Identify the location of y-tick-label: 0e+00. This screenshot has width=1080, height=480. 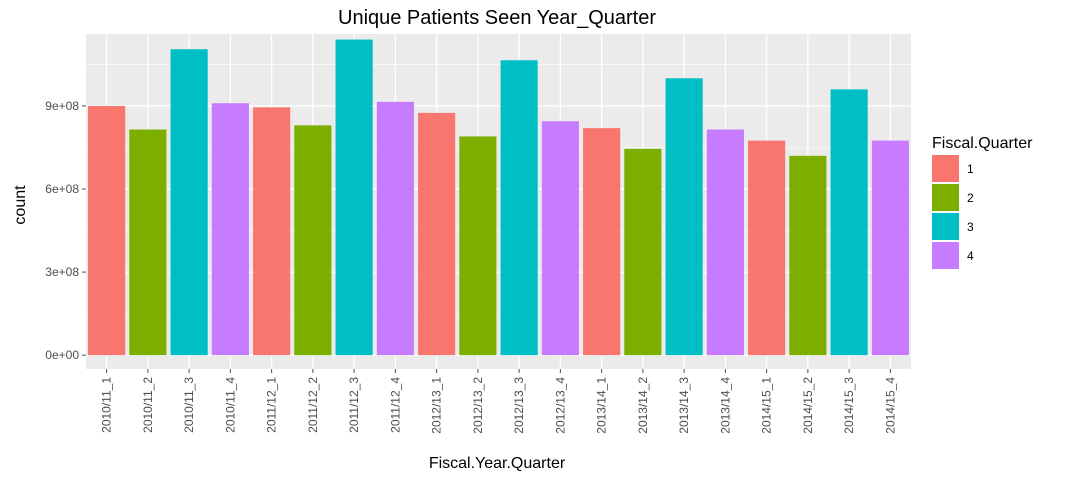
(62, 355).